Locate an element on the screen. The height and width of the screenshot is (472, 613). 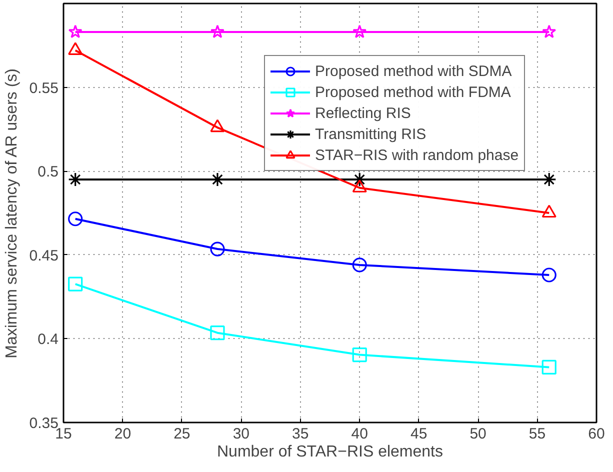
y-axis-title: Maximum service latency of AR users (s) is located at coordinates (11, 213).